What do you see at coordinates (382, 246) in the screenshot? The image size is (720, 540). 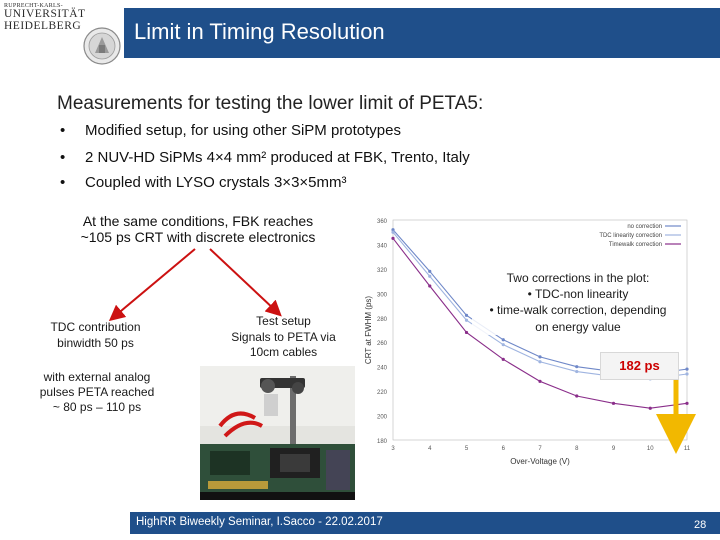 I see `y-tick-label: 340` at bounding box center [382, 246].